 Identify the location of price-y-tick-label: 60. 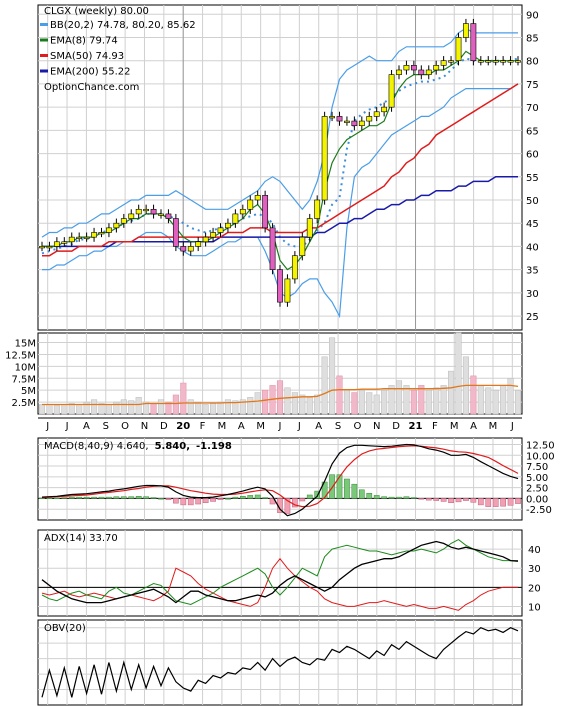
(532, 155).